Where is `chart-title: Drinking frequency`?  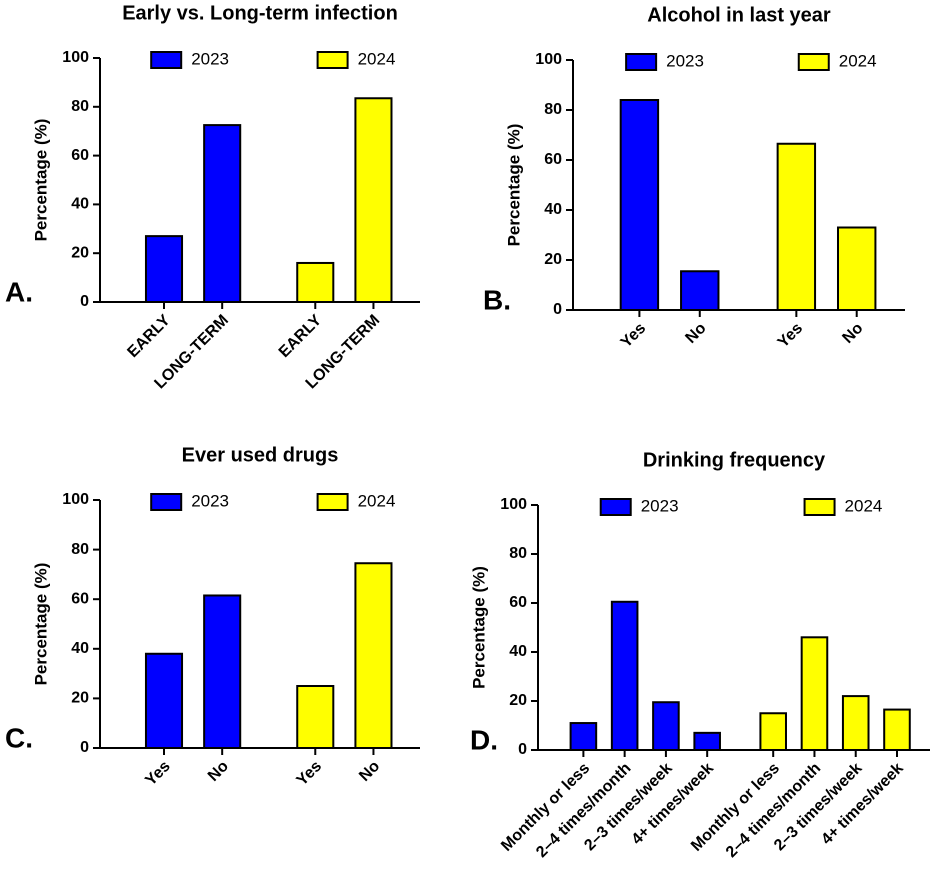 chart-title: Drinking frequency is located at coordinates (734, 460).